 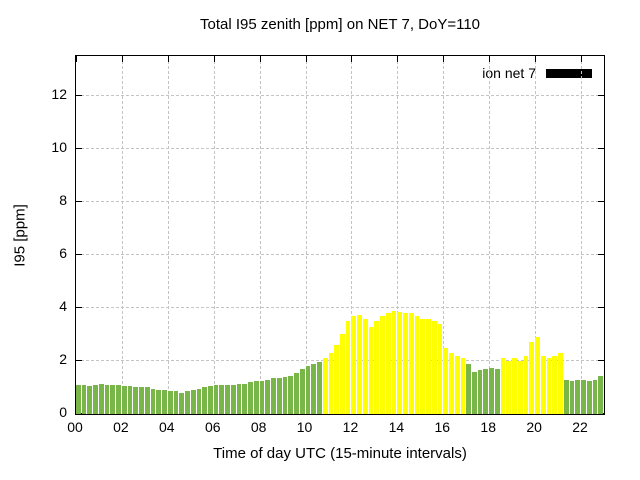 What do you see at coordinates (509, 73) in the screenshot?
I see `legend-label: ion net 7` at bounding box center [509, 73].